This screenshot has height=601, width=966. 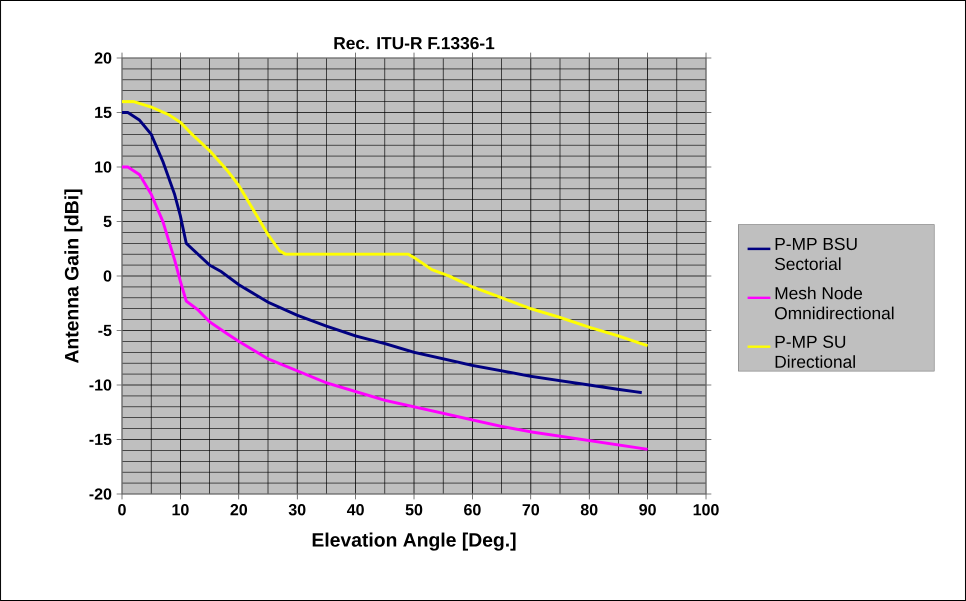 What do you see at coordinates (414, 43) in the screenshot?
I see `chart-title: Rec. ITU-R F.1336-1` at bounding box center [414, 43].